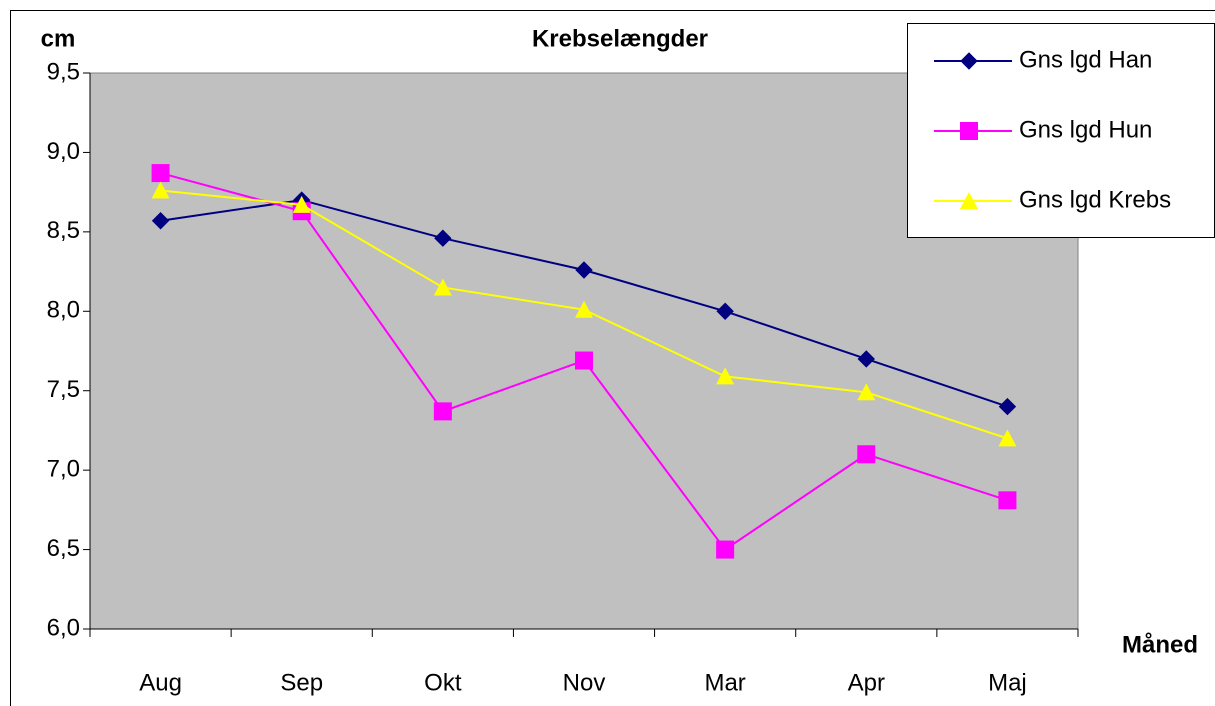 The height and width of the screenshot is (706, 1215). What do you see at coordinates (301, 682) in the screenshot?
I see `x-tick-label: Sep` at bounding box center [301, 682].